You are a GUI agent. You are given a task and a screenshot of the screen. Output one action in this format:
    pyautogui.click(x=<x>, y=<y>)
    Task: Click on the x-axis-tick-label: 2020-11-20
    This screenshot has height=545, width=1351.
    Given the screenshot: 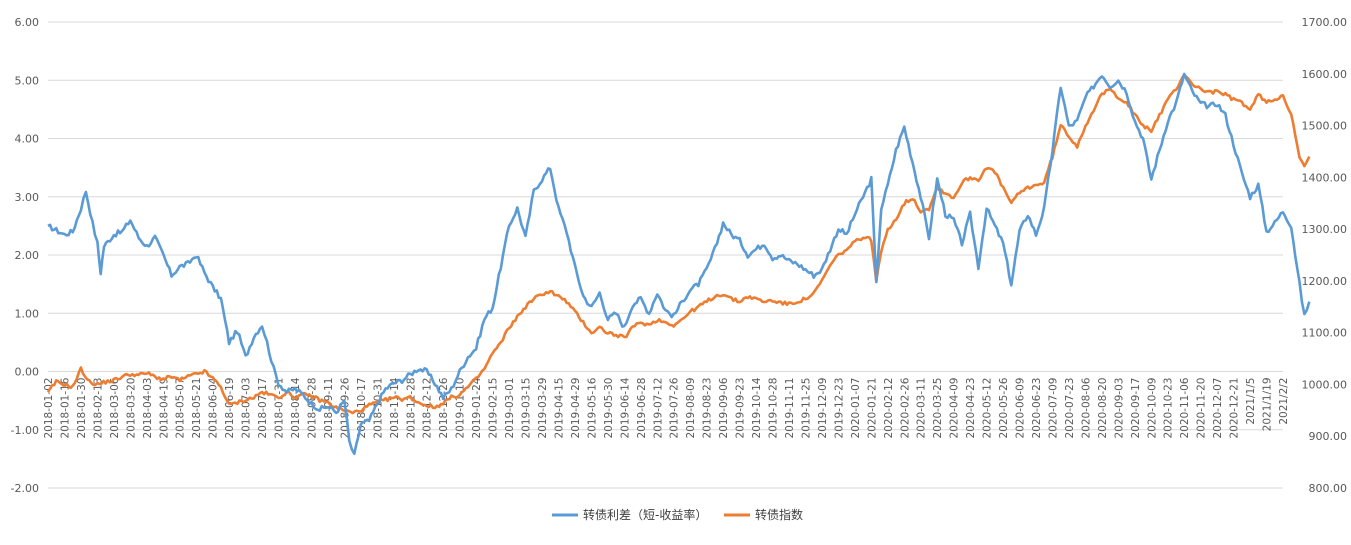 What is the action you would take?
    pyautogui.click(x=1202, y=408)
    